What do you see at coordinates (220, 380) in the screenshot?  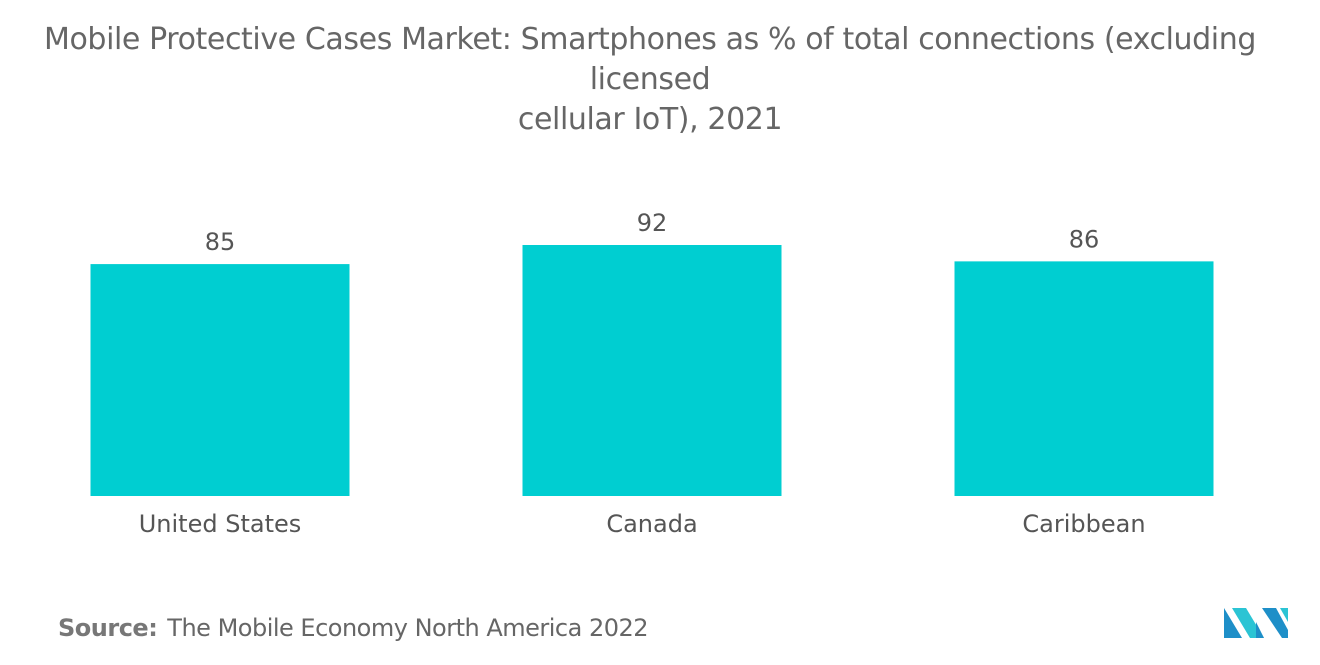 I see `bar-united-states` at bounding box center [220, 380].